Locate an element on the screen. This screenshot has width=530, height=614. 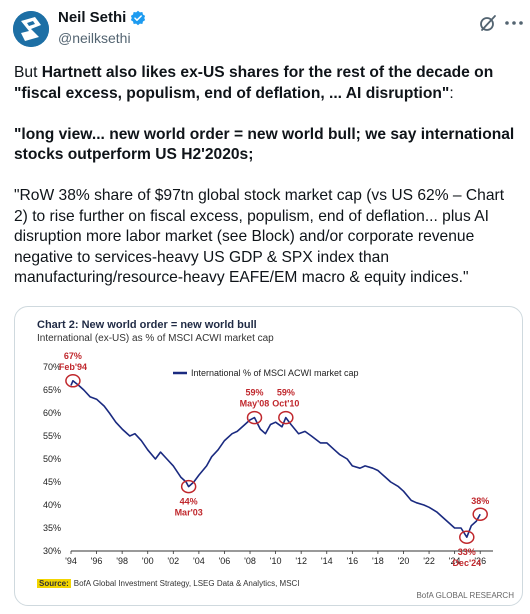
y-tick-label: 40% is located at coordinates (52, 505).